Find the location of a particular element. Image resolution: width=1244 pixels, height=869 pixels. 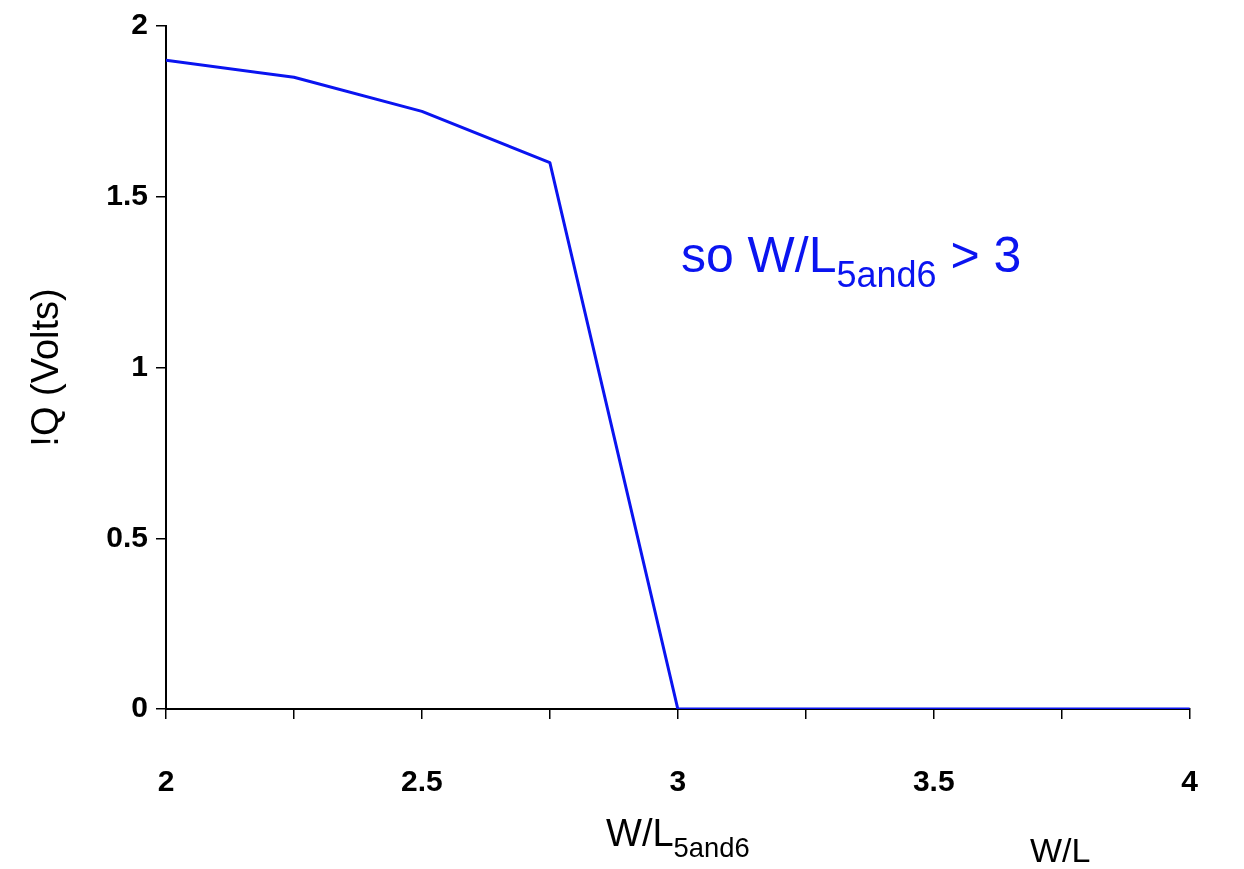

x-tick-label: 3.5 is located at coordinates (933, 781).